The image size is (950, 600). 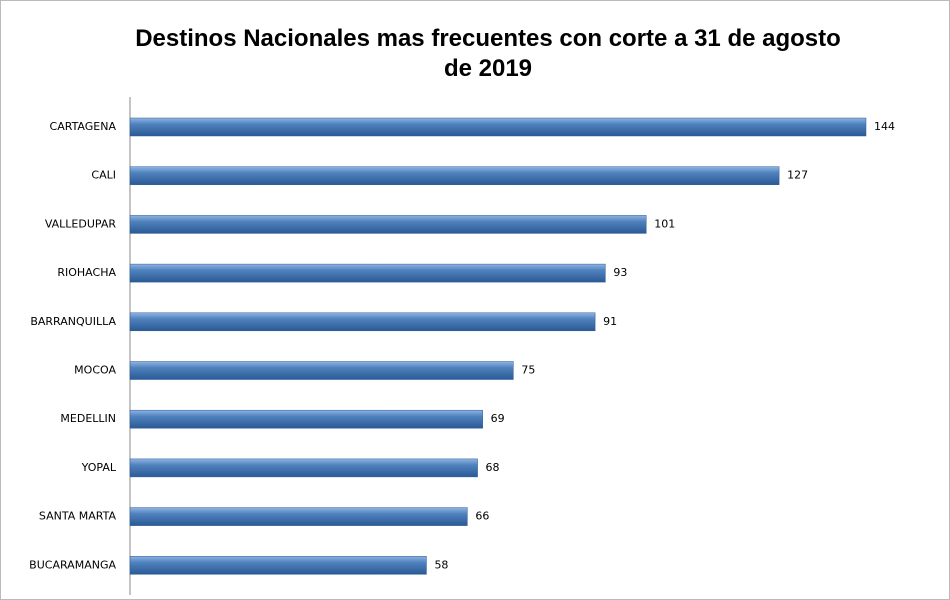 I want to click on y-tick-label: MEDELLIN, so click(x=88, y=418).